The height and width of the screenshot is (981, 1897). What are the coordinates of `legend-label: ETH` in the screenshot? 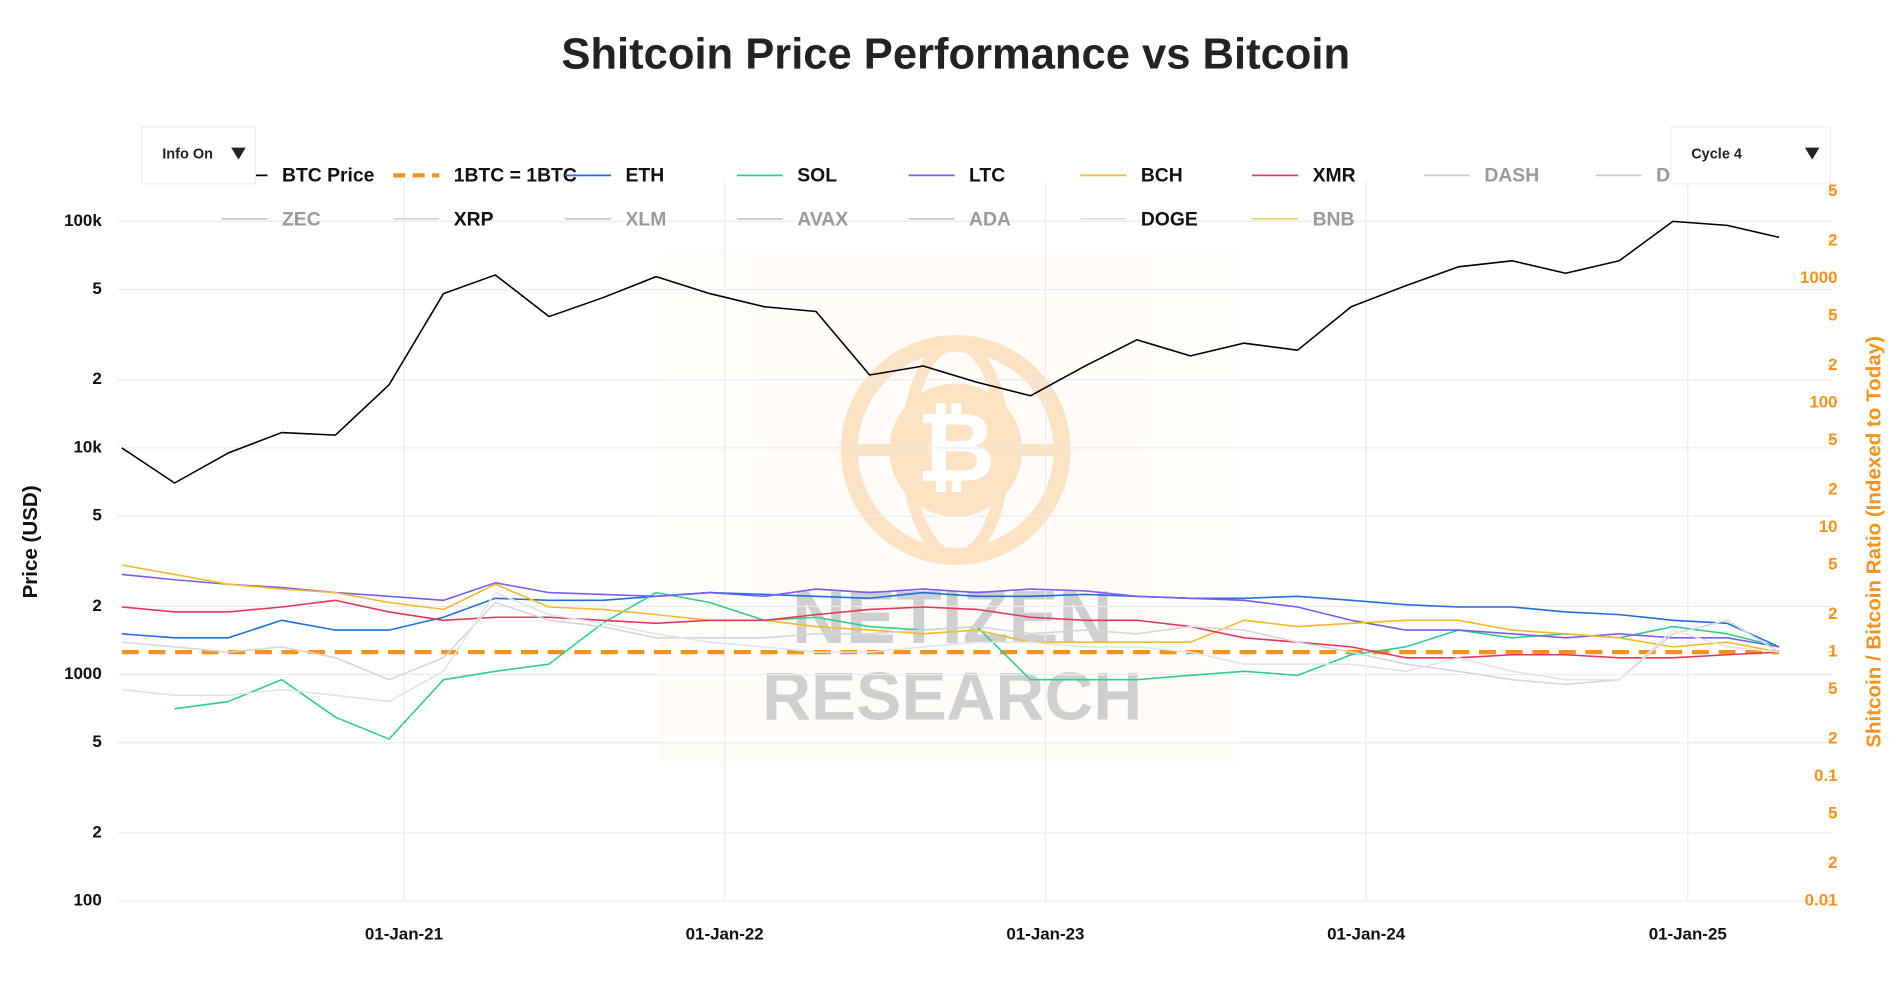 It's located at (645, 176).